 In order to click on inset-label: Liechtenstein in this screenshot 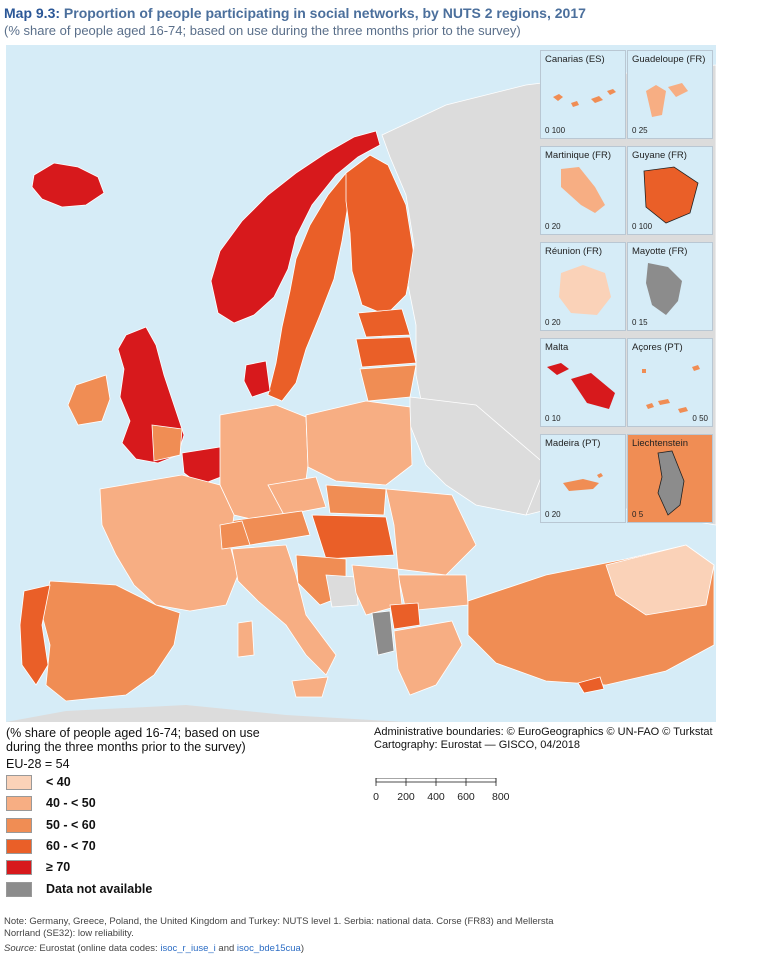, I will do `click(660, 443)`.